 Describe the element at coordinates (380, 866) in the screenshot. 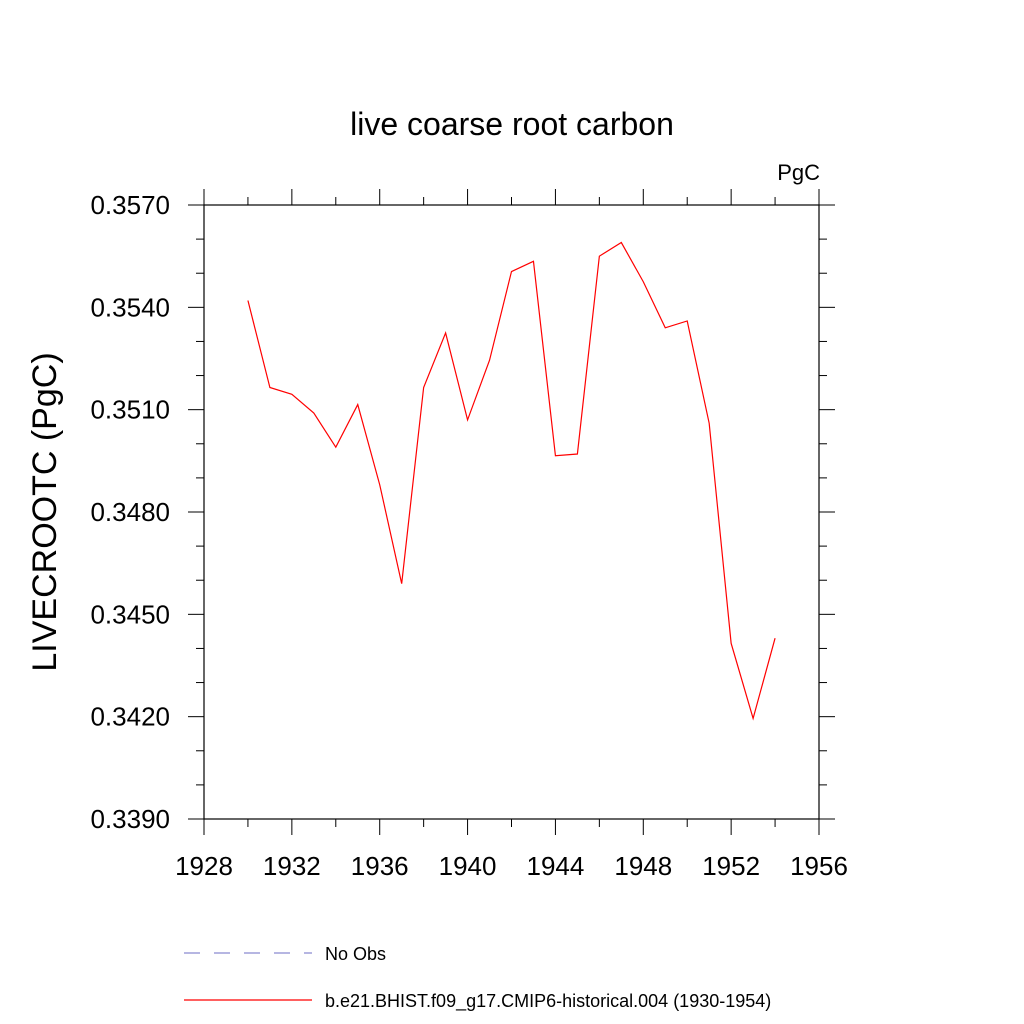

I see `x-tick-label: 1936` at that location.